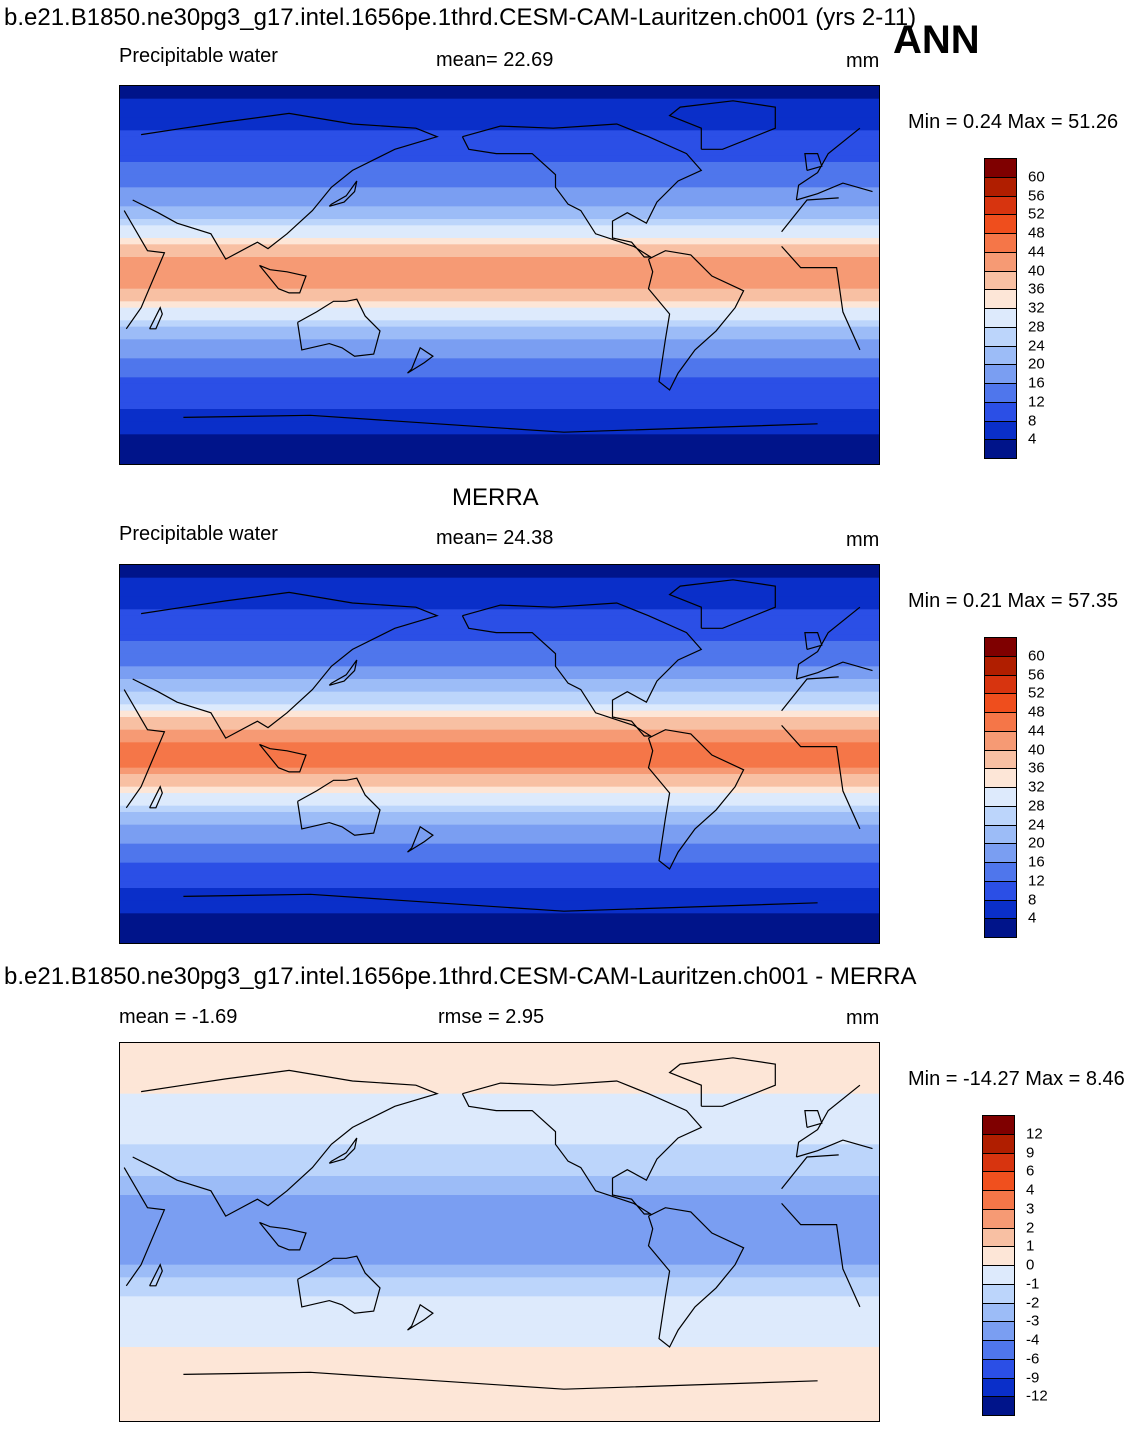 This screenshot has height=1429, width=1127. What do you see at coordinates (1013, 122) in the screenshot?
I see `model-minmax-label: Min = 0.24 Max = 51.26` at bounding box center [1013, 122].